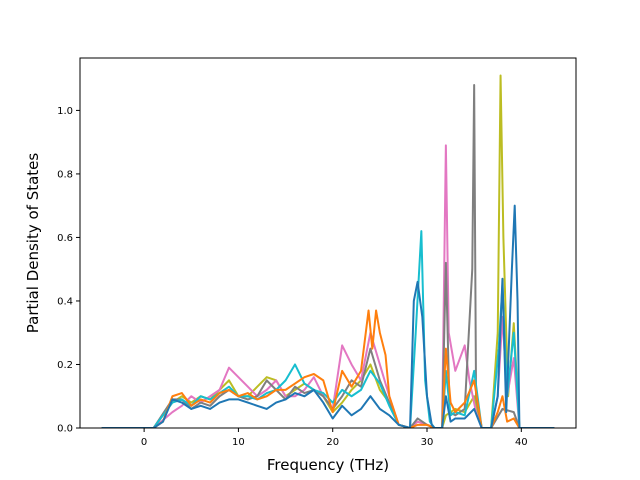 The height and width of the screenshot is (480, 640). Describe the element at coordinates (328, 465) in the screenshot. I see `x-axis-title: Frequency (THz)` at that location.